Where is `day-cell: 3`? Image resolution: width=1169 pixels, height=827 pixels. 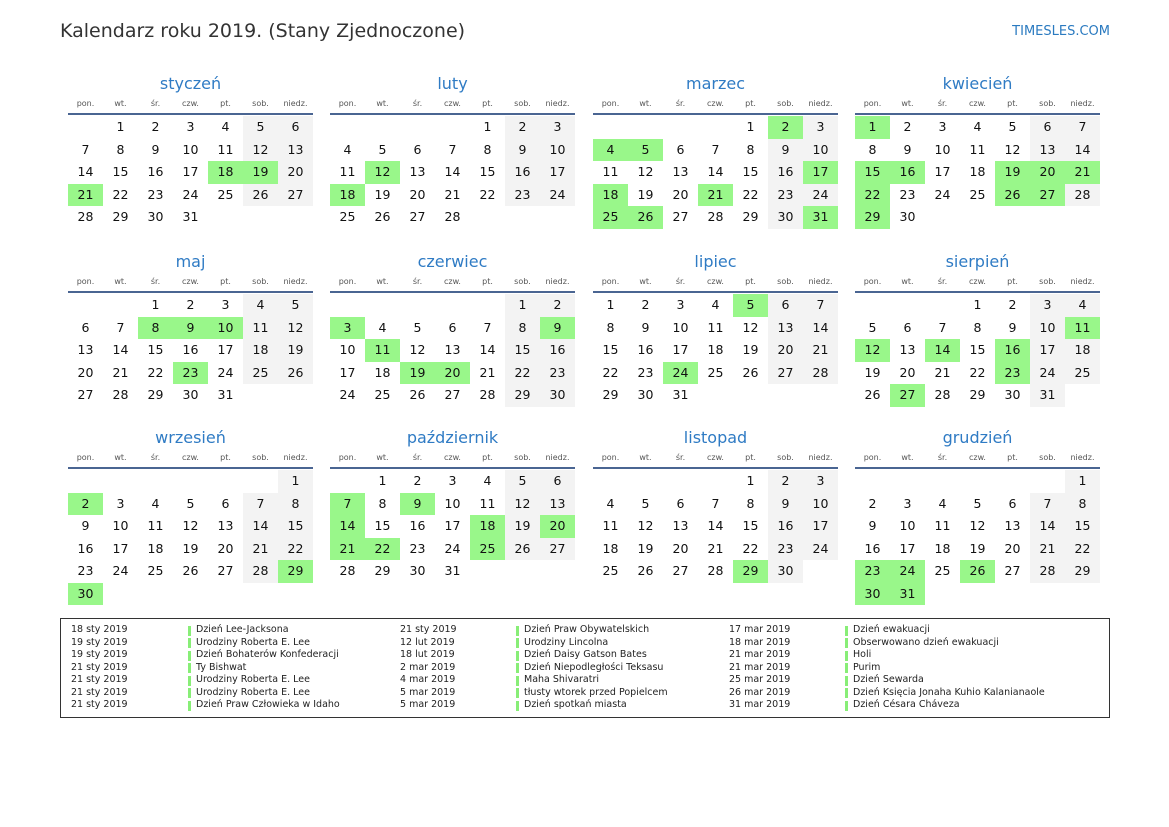 day-cell: 3 is located at coordinates (820, 127).